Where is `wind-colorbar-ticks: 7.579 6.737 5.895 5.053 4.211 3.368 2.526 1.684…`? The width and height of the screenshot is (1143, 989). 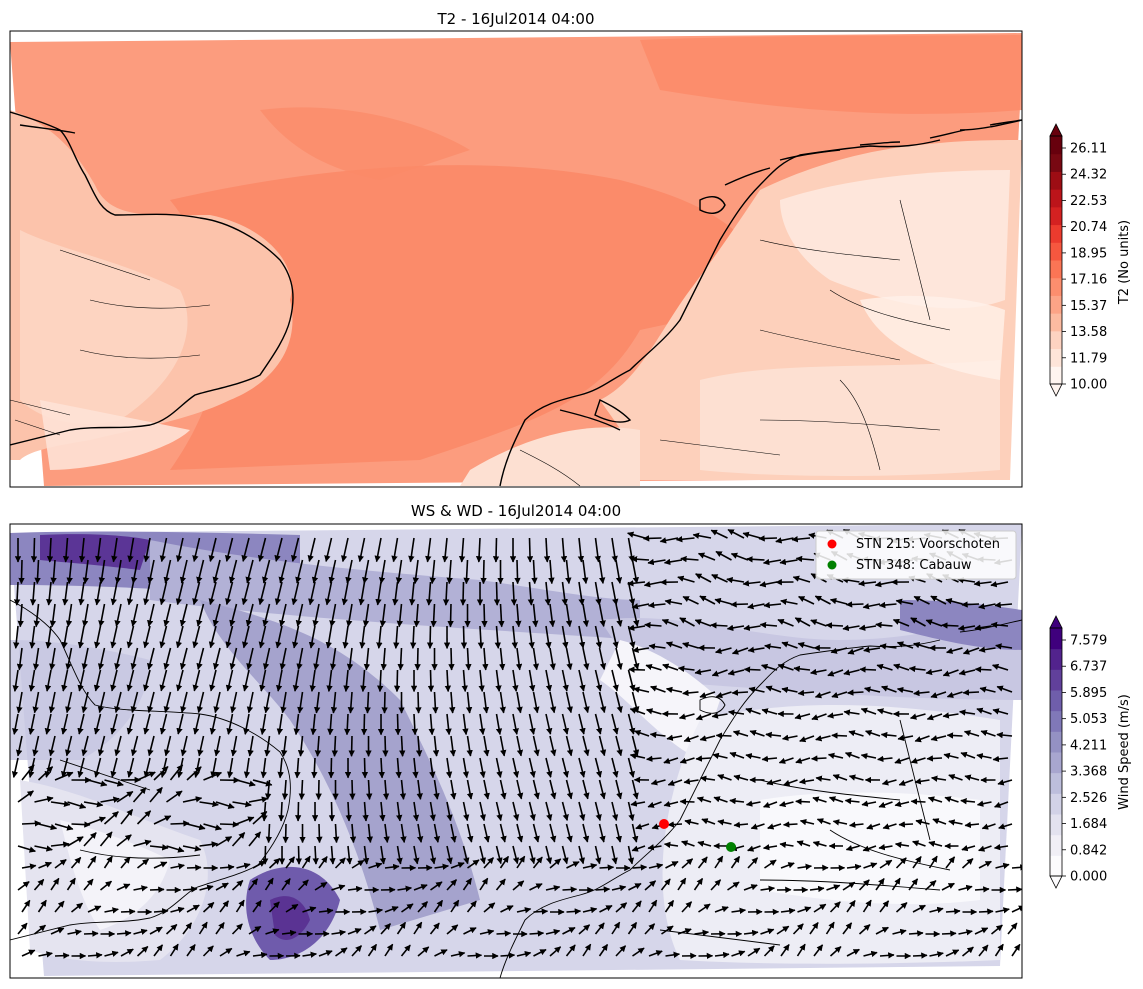
wind-colorbar-ticks: 7.579 6.737 5.895 5.053 4.211 3.368 2.526 1.684… is located at coordinates (1084, 759).